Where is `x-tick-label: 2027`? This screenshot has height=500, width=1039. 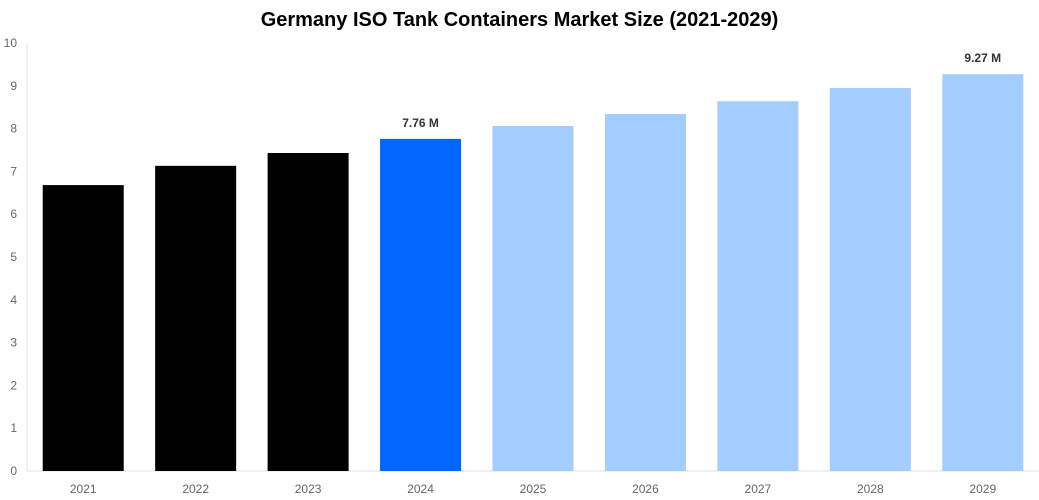 x-tick-label: 2027 is located at coordinates (758, 489).